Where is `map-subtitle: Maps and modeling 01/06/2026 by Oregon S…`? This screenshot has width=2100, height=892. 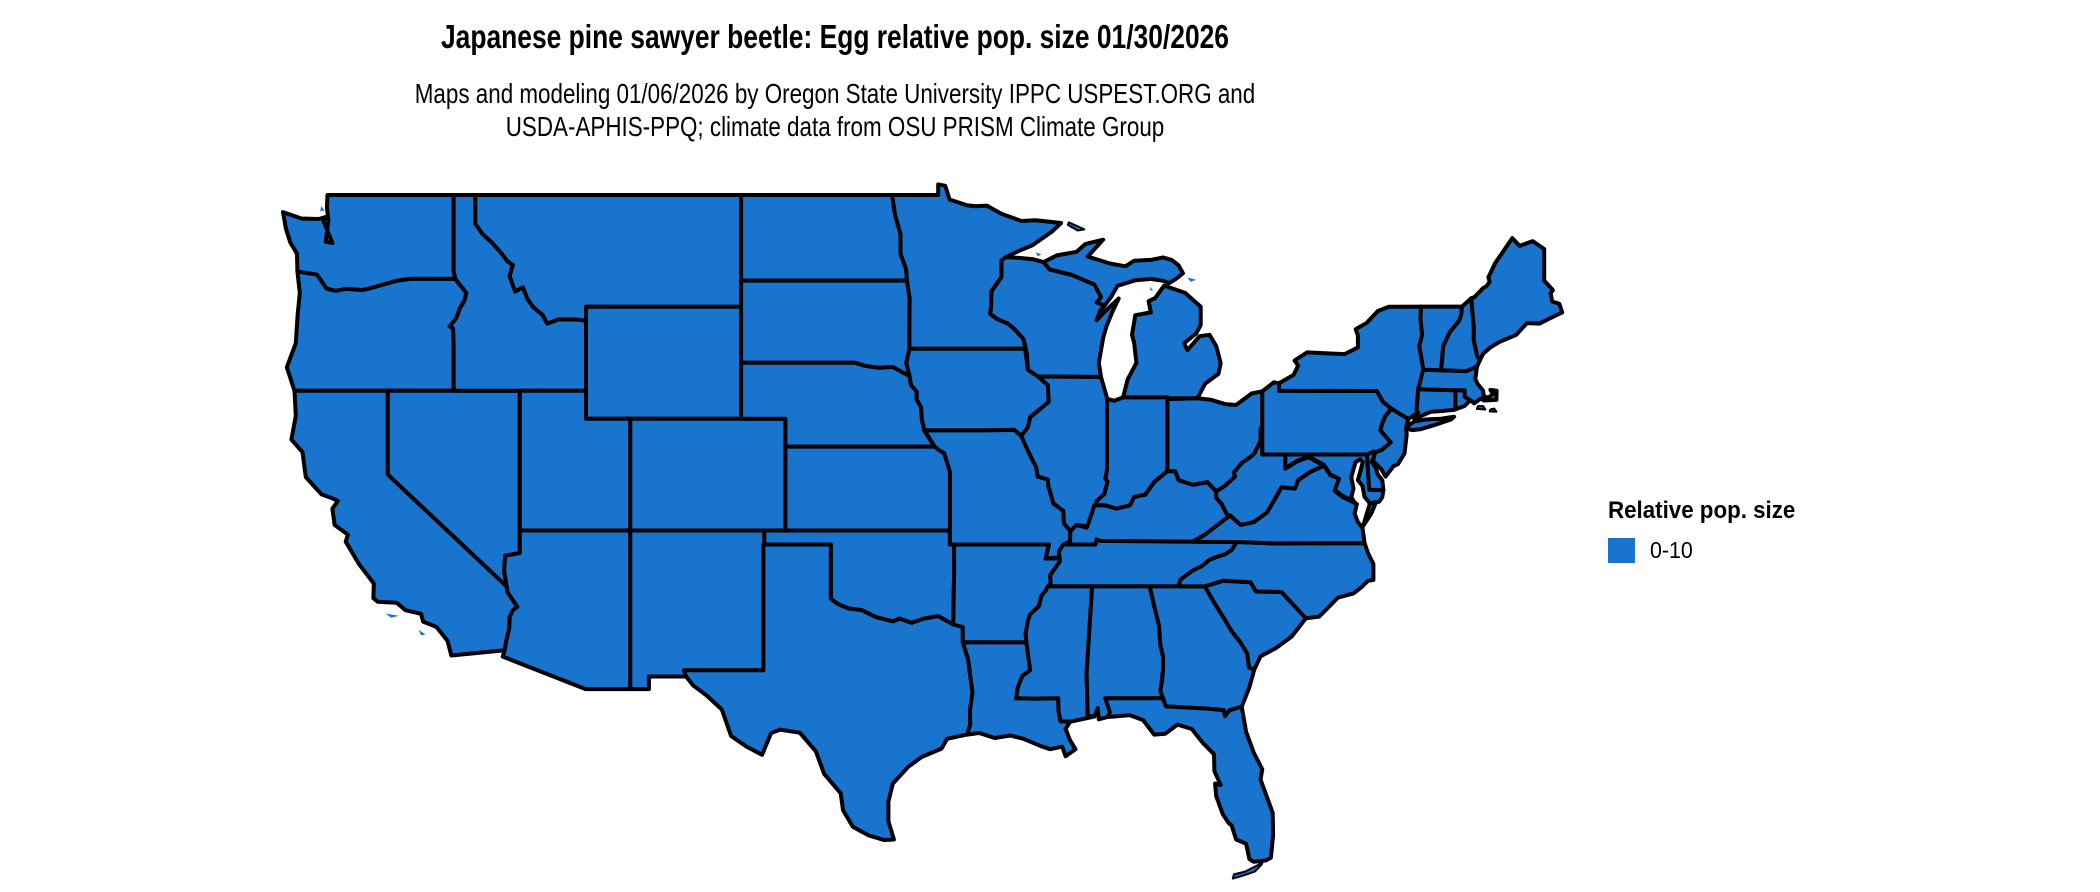
map-subtitle: Maps and modeling 01/06/2026 by Oregon S… is located at coordinates (835, 110).